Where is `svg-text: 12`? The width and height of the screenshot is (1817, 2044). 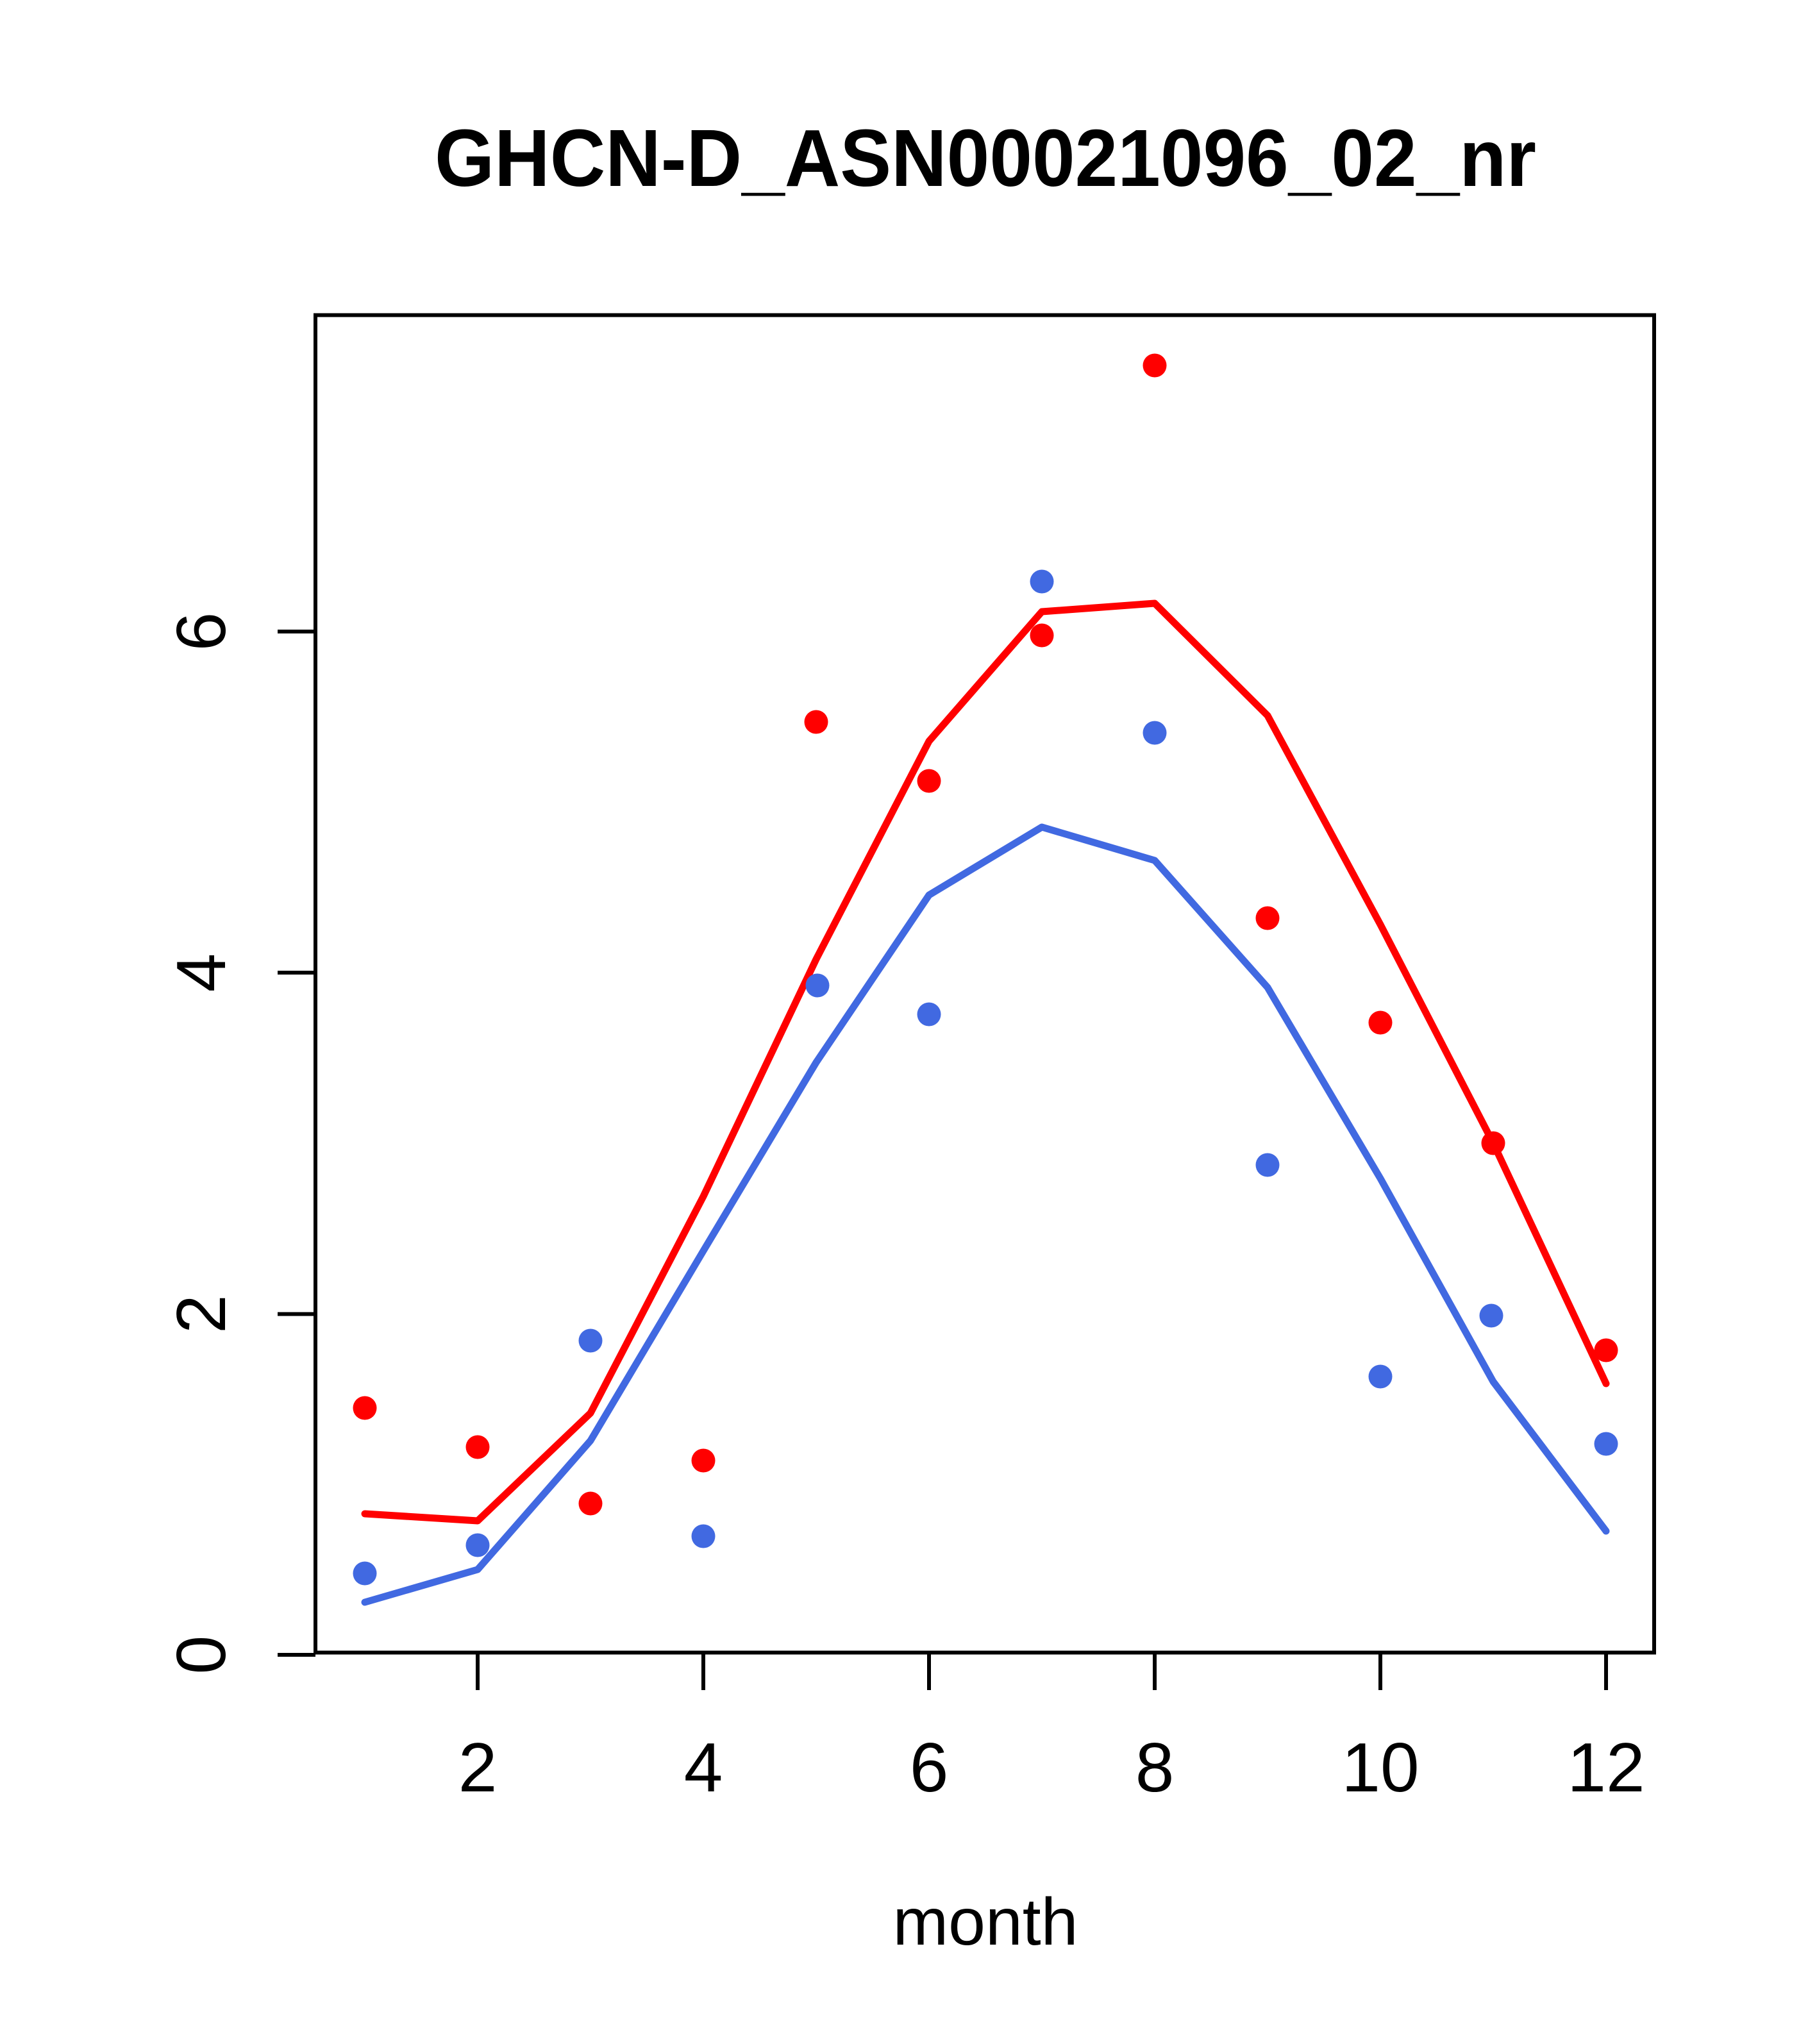 svg-text: 12 is located at coordinates (1606, 1768).